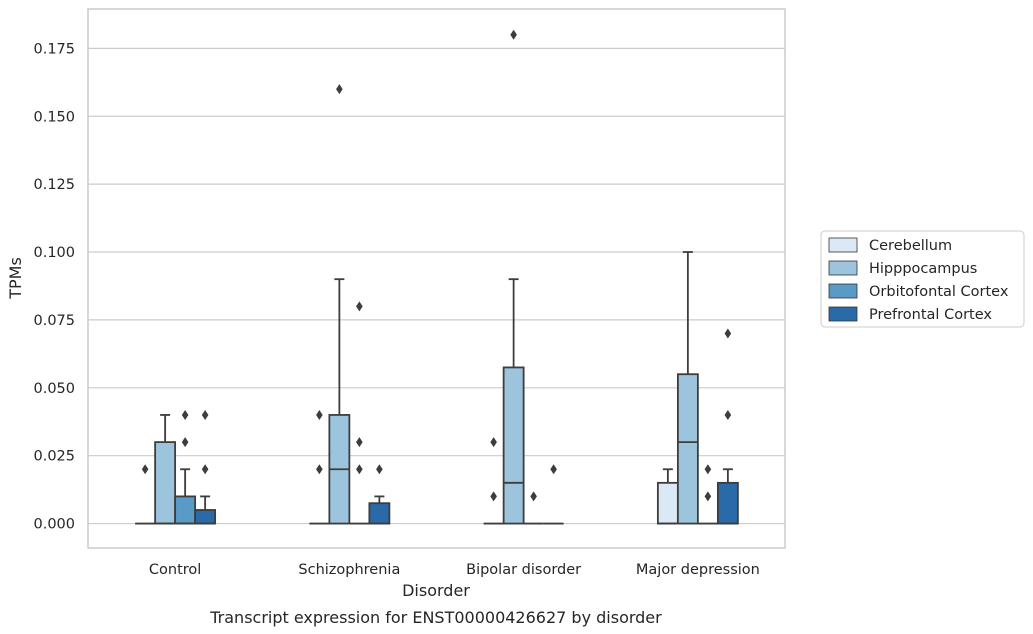 Image resolution: width=1033 pixels, height=634 pixels. What do you see at coordinates (54, 389) in the screenshot?
I see `y-tick-label: 0.050` at bounding box center [54, 389].